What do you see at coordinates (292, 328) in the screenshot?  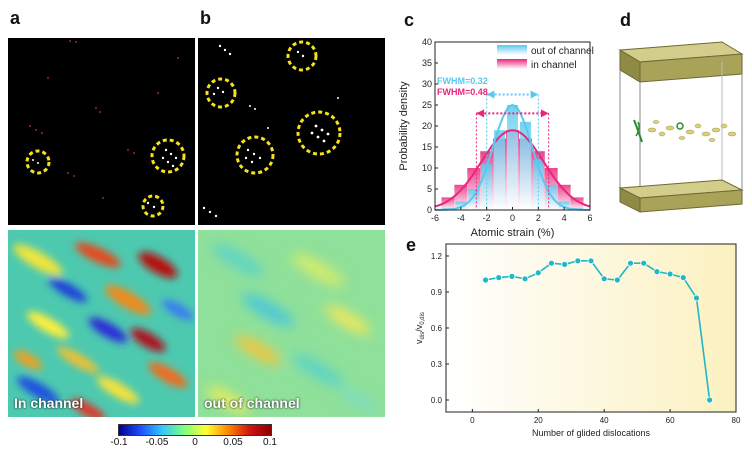 I see `strain-blobs-out` at bounding box center [292, 328].